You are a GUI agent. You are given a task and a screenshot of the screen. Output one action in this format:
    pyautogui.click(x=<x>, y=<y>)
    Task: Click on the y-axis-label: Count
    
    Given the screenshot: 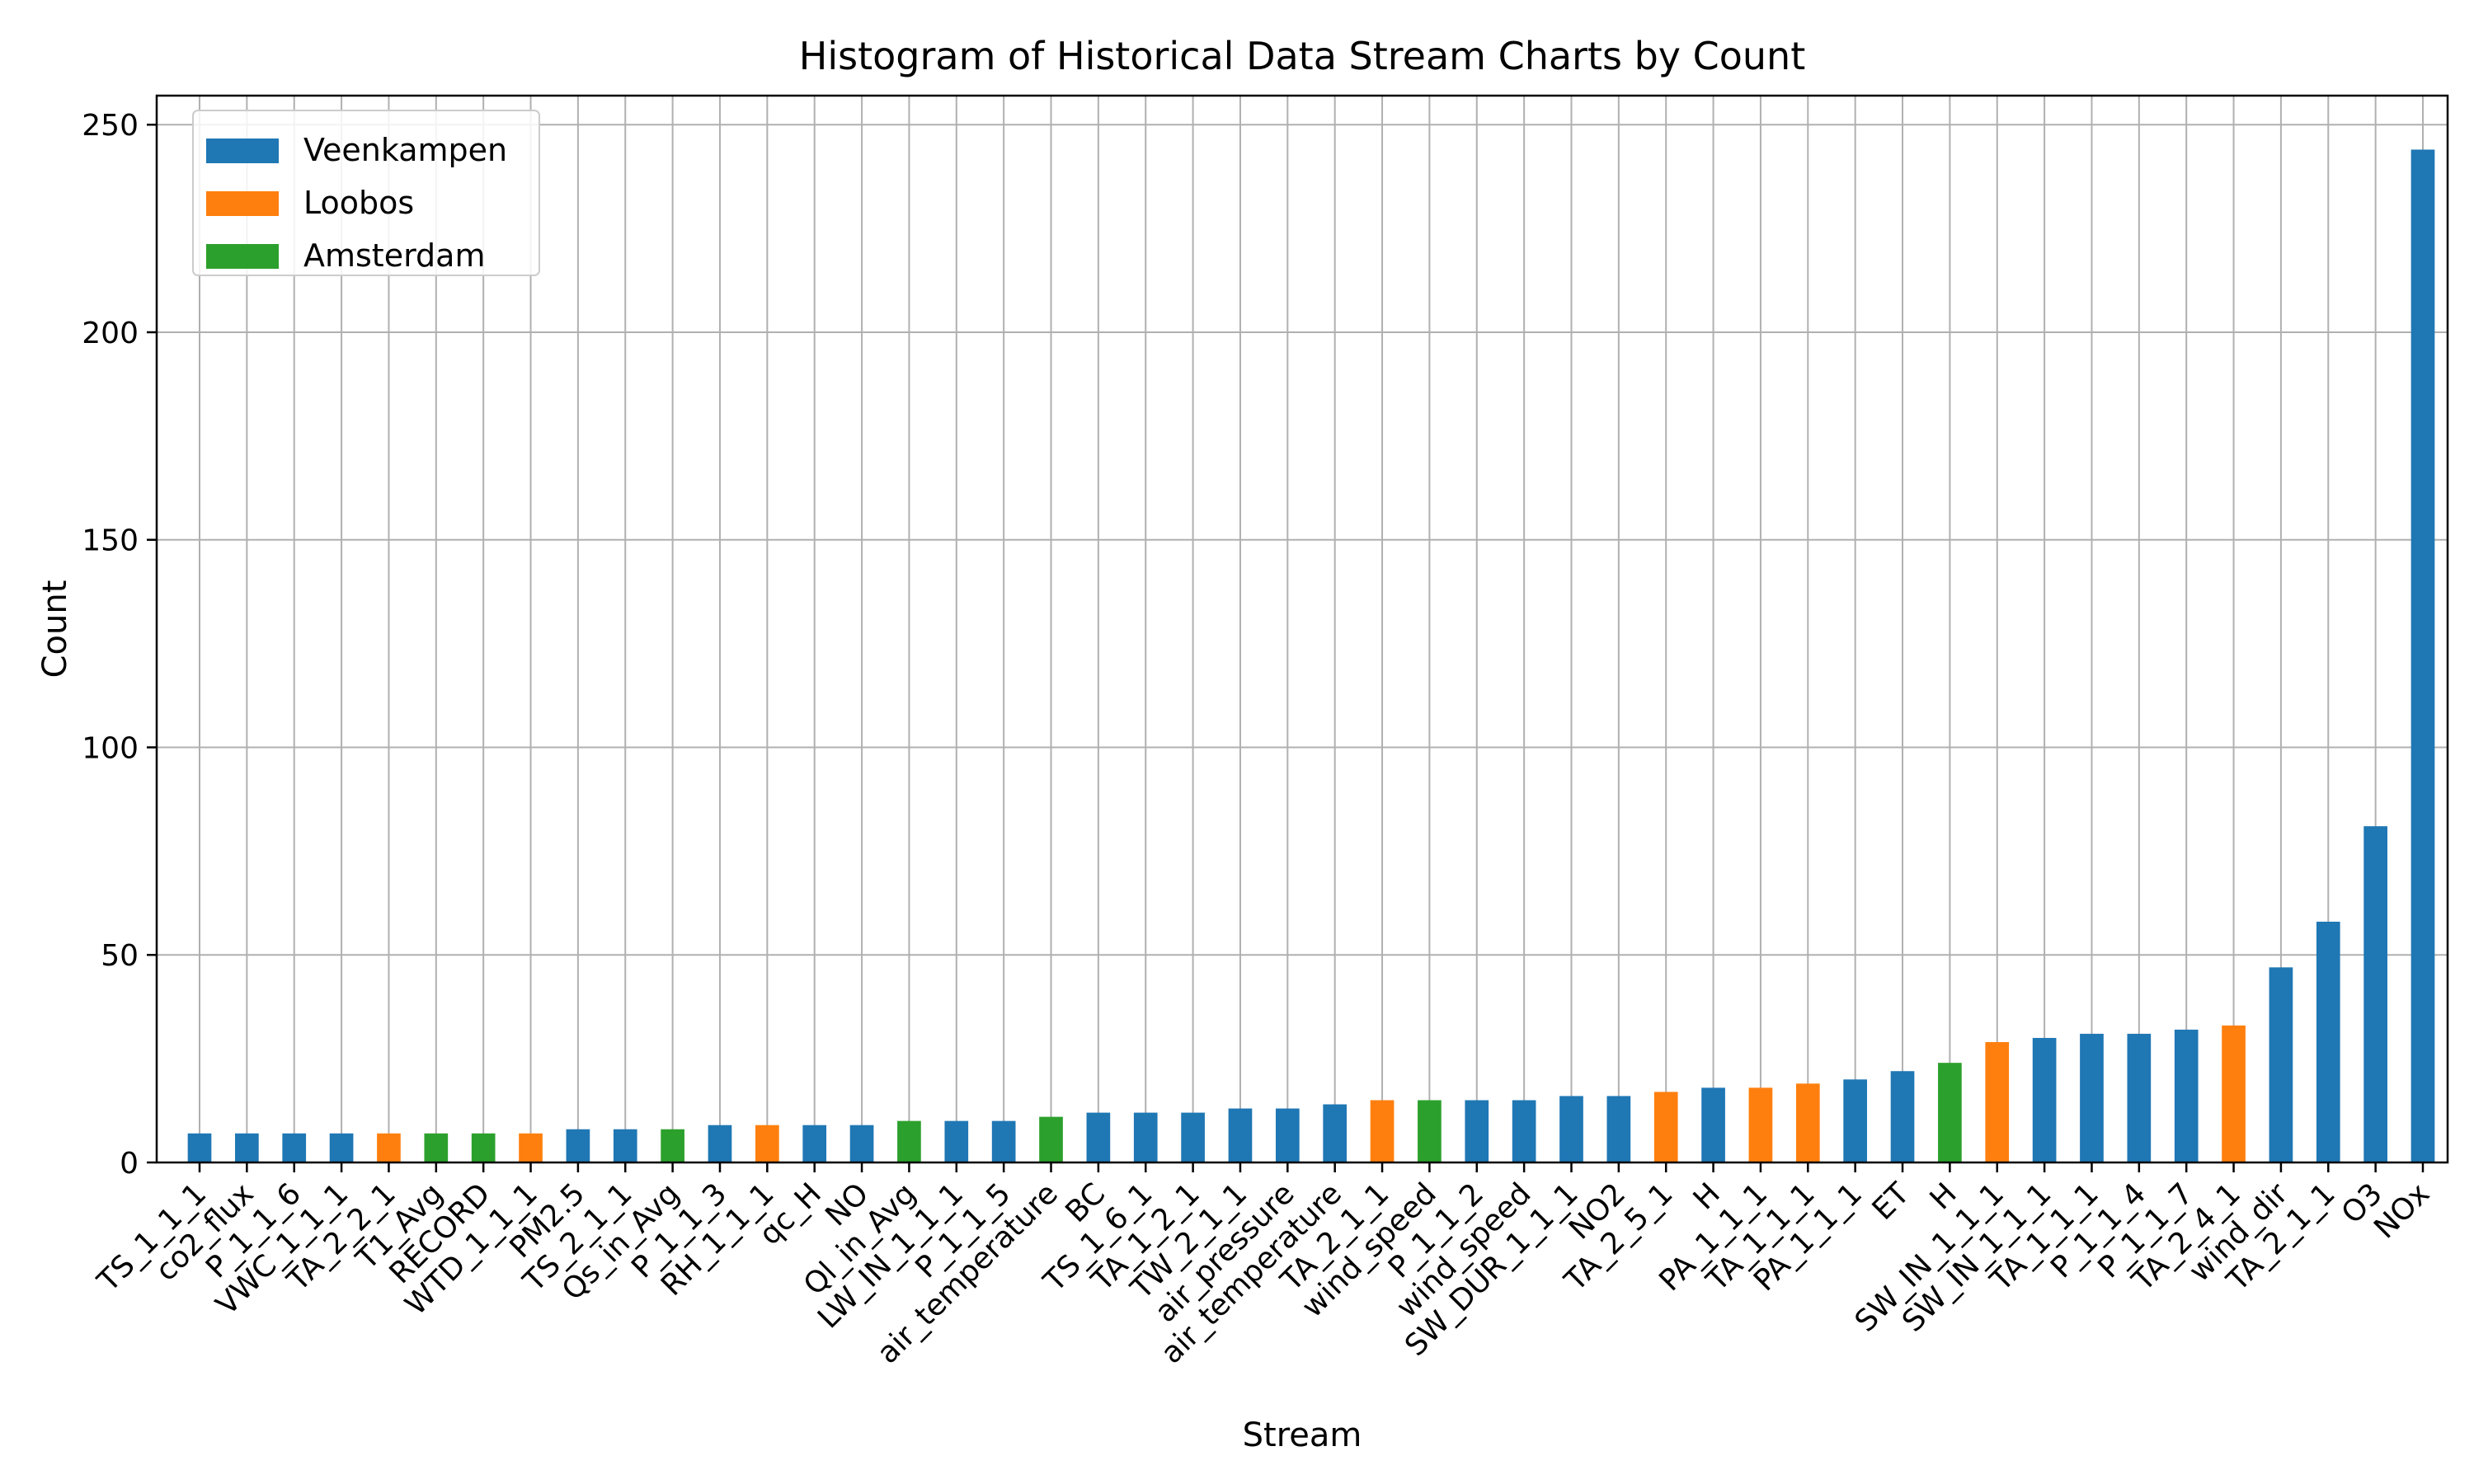 What is the action you would take?
    pyautogui.click(x=55, y=629)
    